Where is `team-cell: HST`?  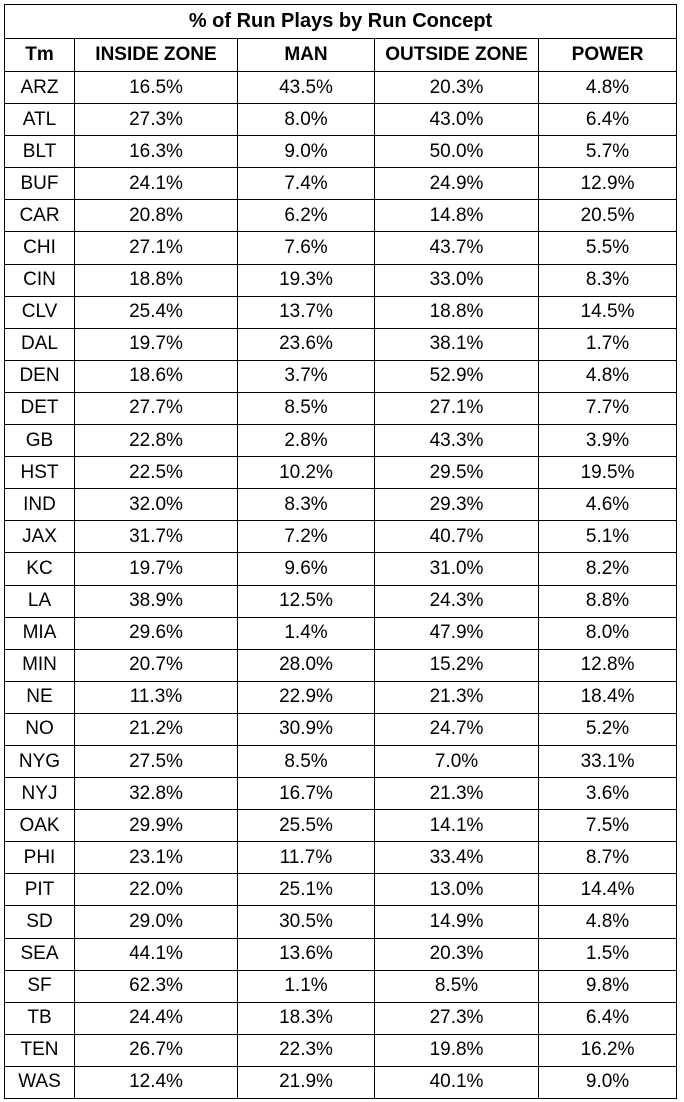 team-cell: HST is located at coordinates (39, 473).